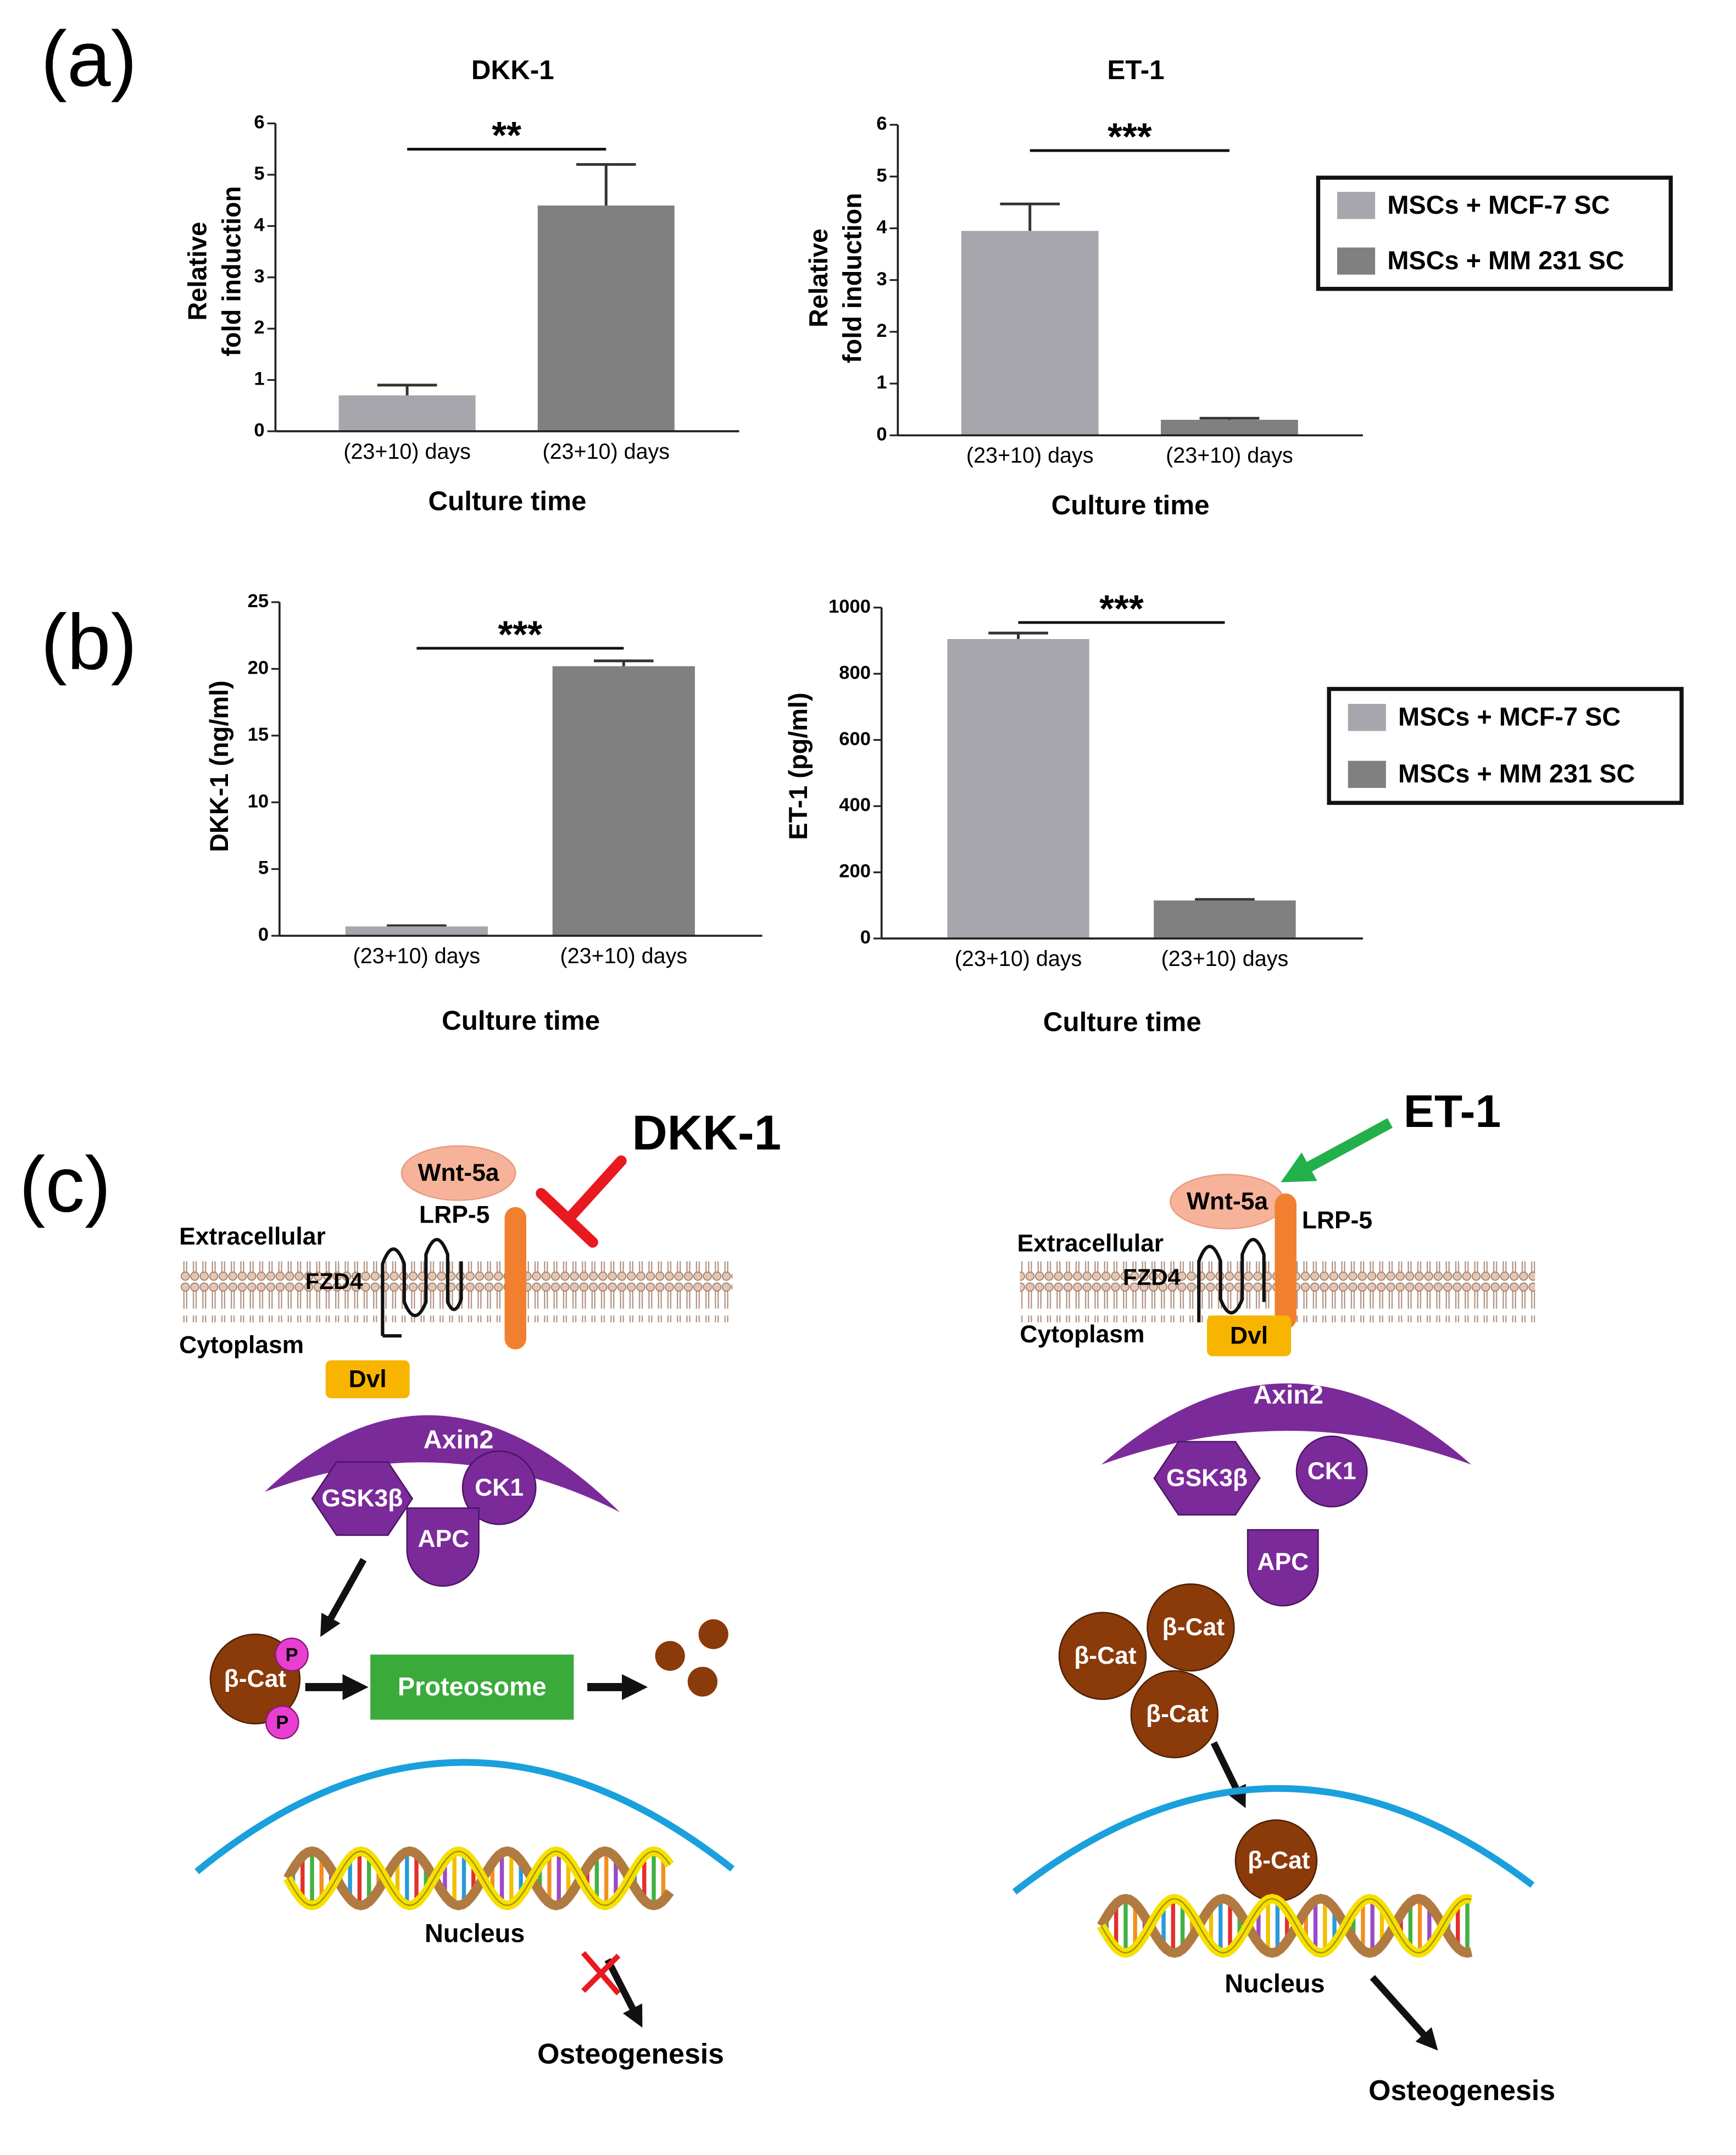 The image size is (1736, 2155). What do you see at coordinates (855, 805) in the screenshot?
I see `y-tick-label: 400` at bounding box center [855, 805].